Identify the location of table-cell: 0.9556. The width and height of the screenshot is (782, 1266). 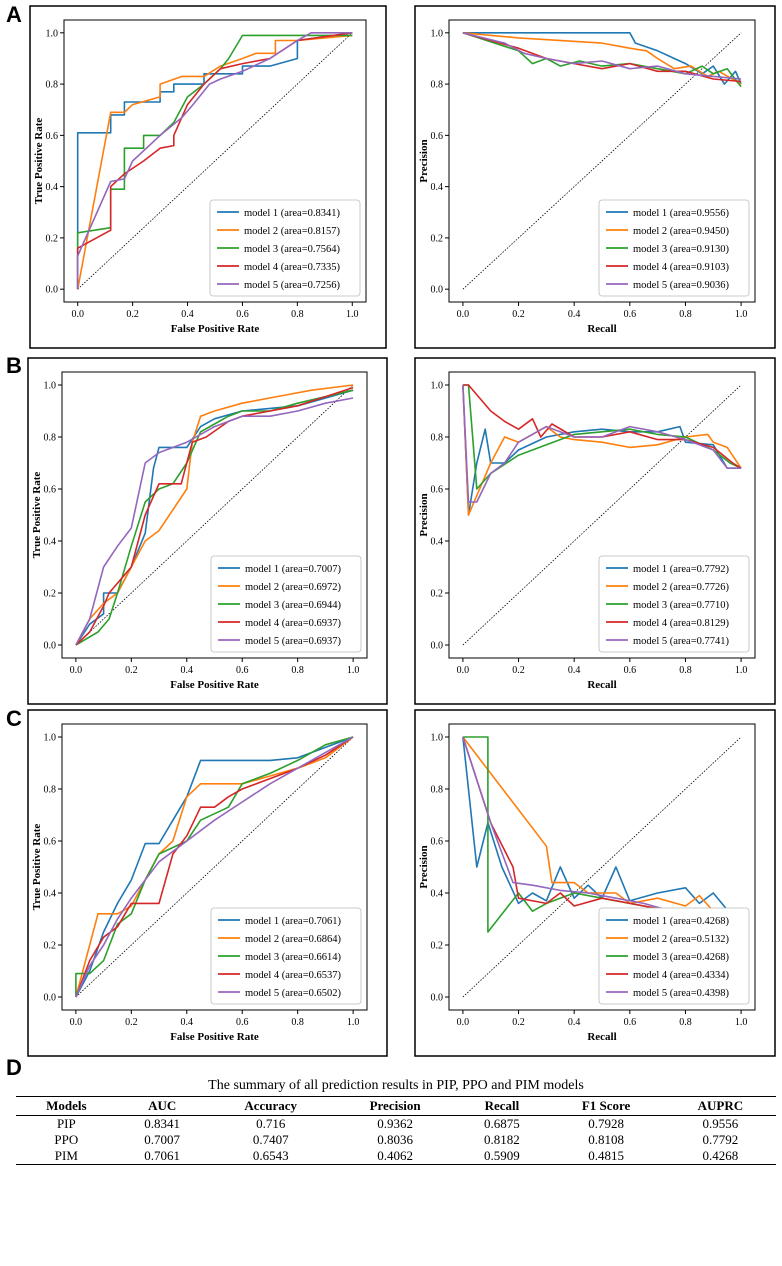
(720, 1123).